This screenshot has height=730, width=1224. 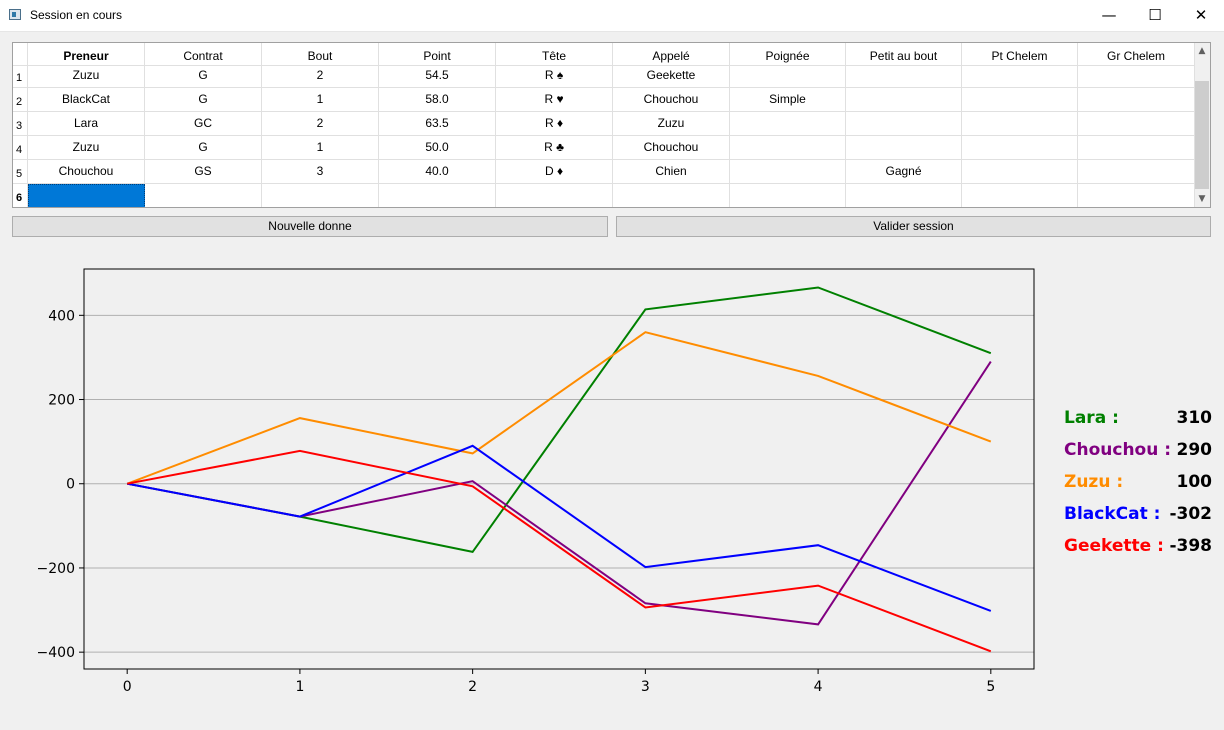 What do you see at coordinates (554, 148) in the screenshot?
I see `table-cell: R ♣` at bounding box center [554, 148].